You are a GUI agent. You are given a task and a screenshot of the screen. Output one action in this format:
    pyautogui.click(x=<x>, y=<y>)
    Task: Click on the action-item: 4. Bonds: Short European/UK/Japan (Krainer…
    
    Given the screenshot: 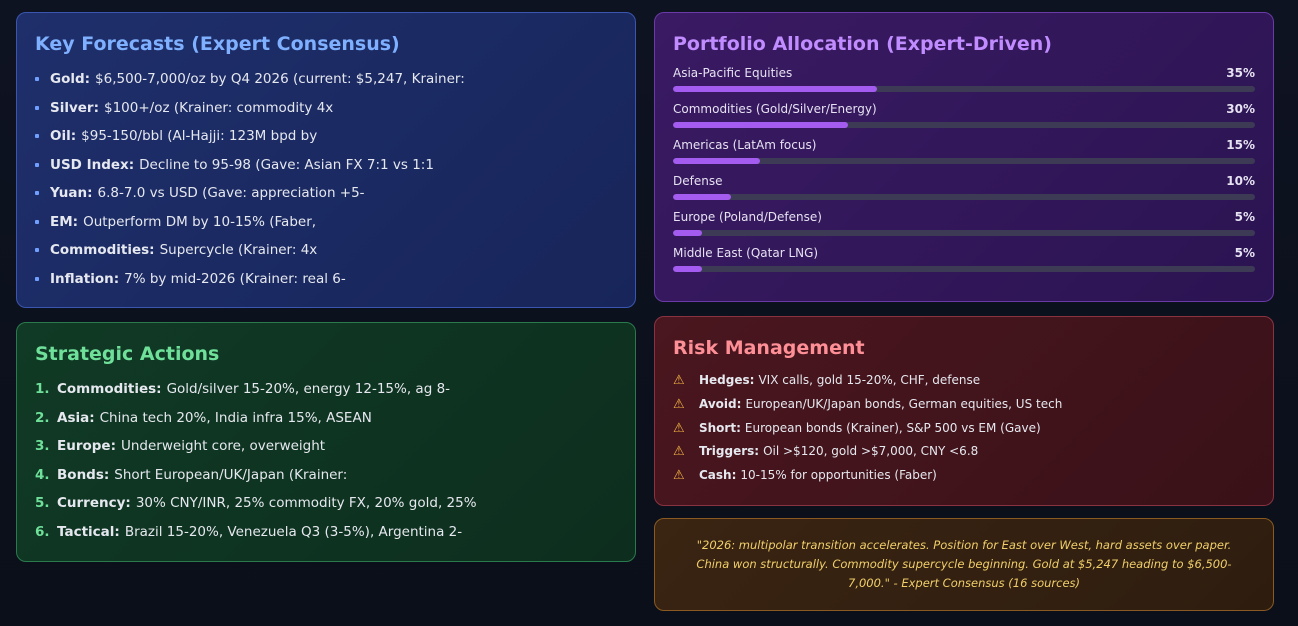 What is the action you would take?
    pyautogui.click(x=326, y=475)
    